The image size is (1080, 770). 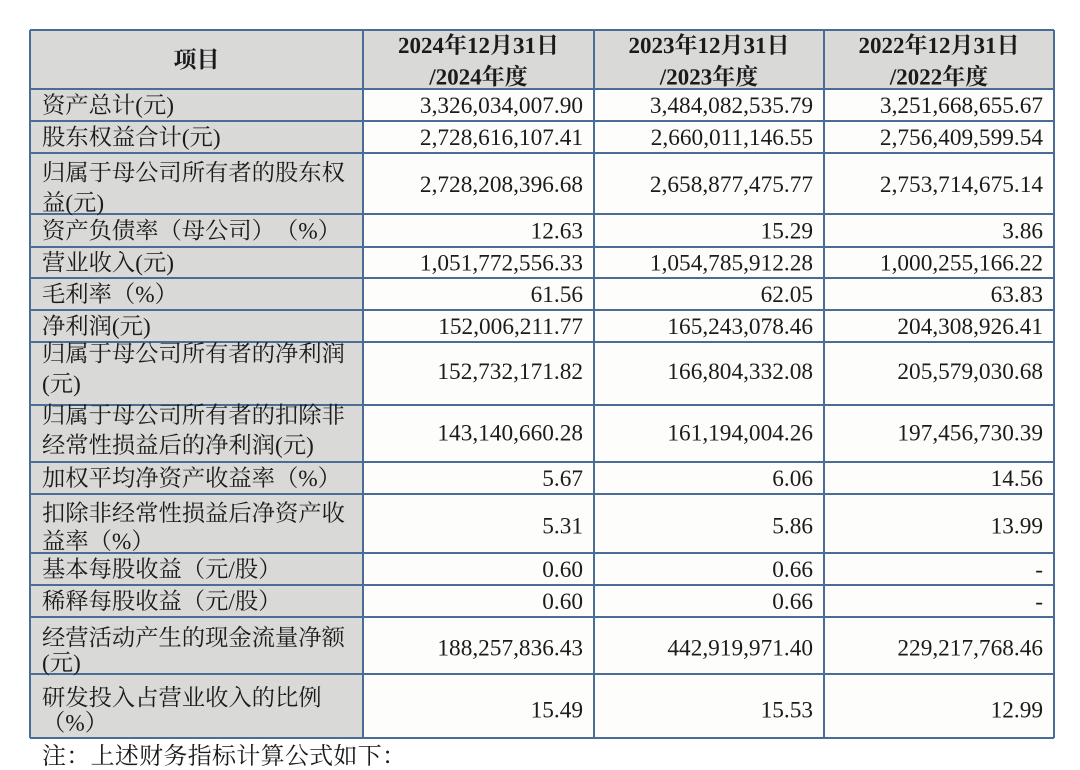 What do you see at coordinates (961, 106) in the screenshot?
I see `svg-text: 3,251,668,655.67` at bounding box center [961, 106].